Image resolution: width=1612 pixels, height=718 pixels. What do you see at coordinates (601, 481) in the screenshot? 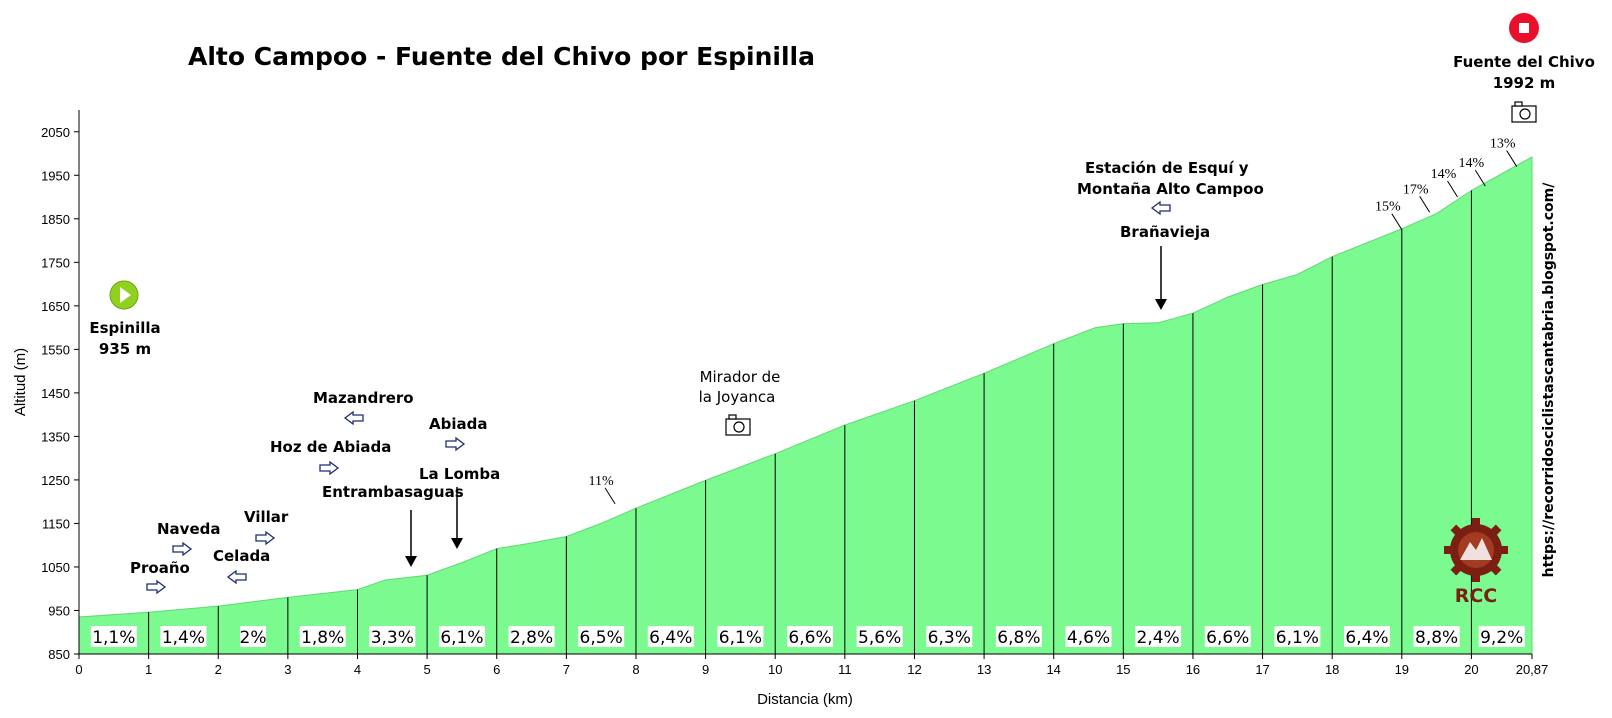
I see `max-slope-label: 11%` at bounding box center [601, 481].